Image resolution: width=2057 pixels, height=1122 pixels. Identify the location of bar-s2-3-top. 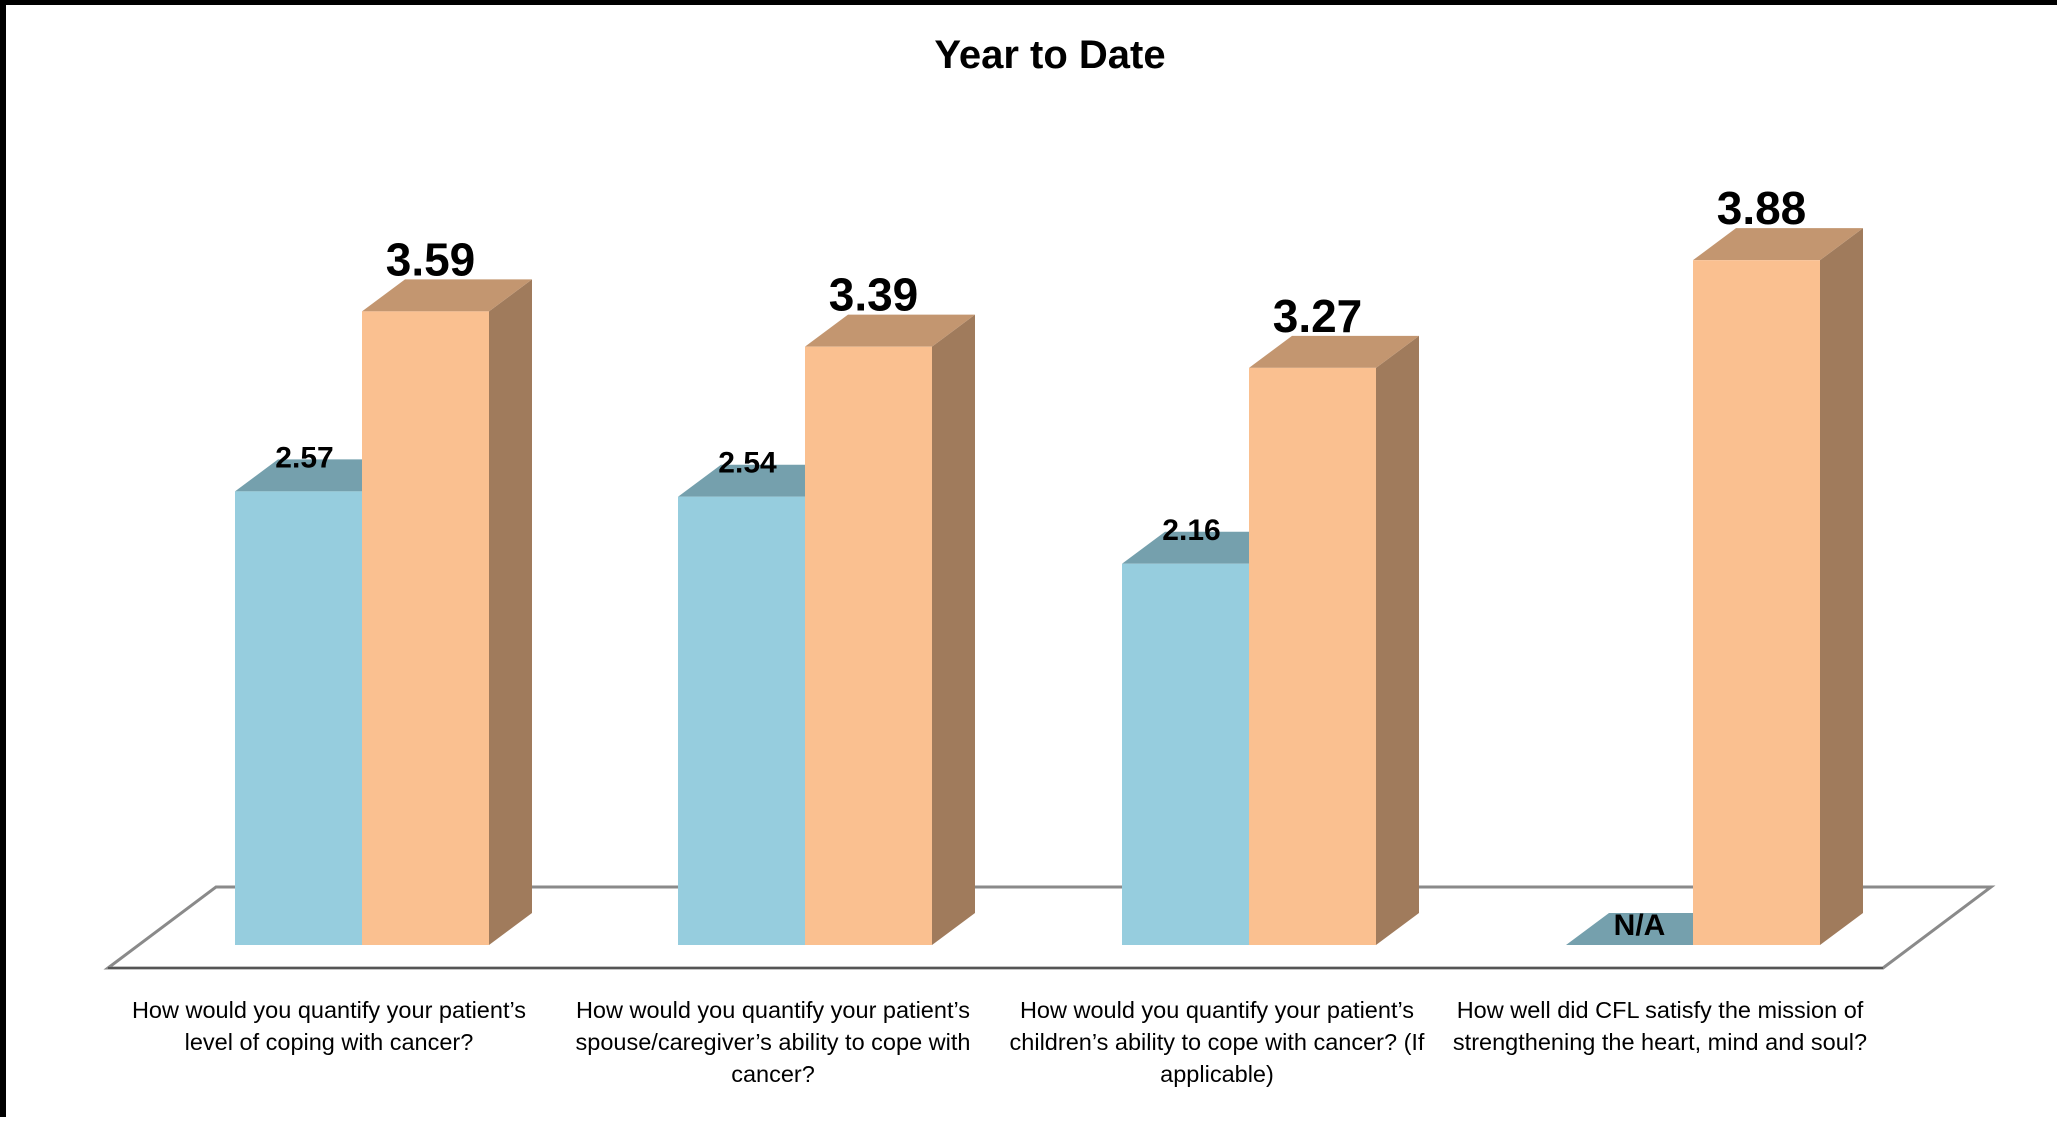
(1334, 351).